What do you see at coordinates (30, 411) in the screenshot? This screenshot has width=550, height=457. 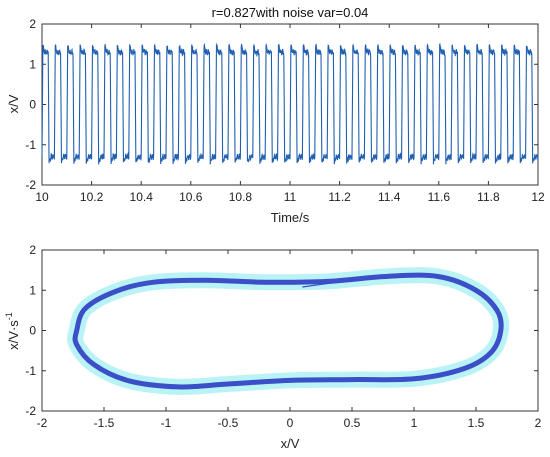 I see `bottom-y-tick-label: -2` at bounding box center [30, 411].